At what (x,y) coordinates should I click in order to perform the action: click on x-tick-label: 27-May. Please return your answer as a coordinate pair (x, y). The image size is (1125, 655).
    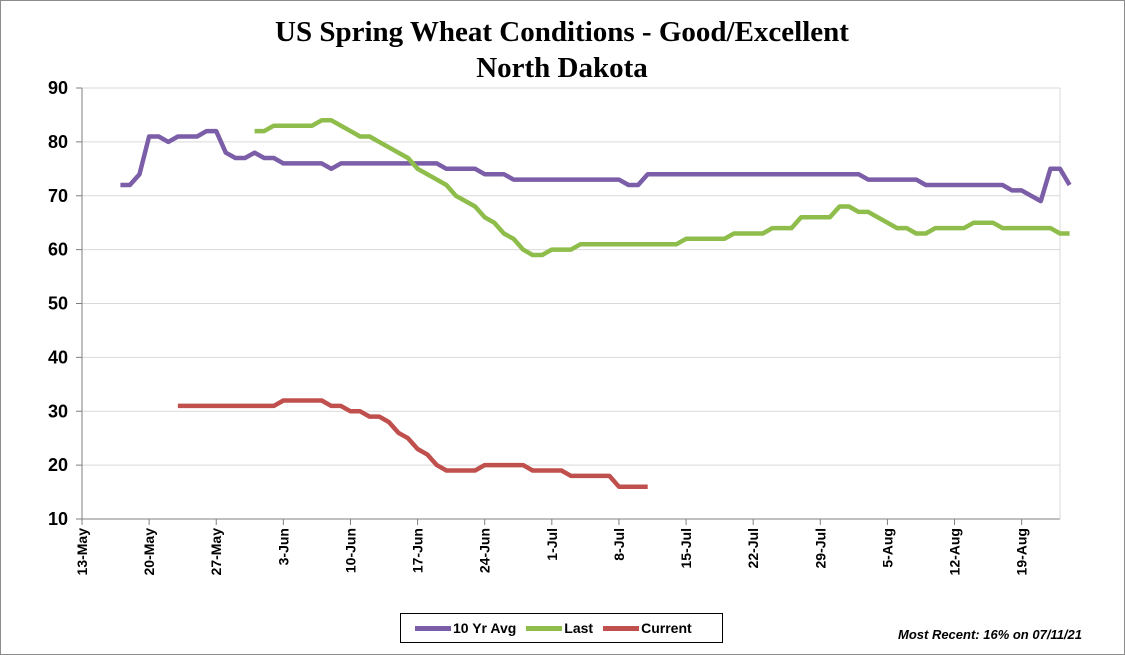
    Looking at the image, I should click on (216, 552).